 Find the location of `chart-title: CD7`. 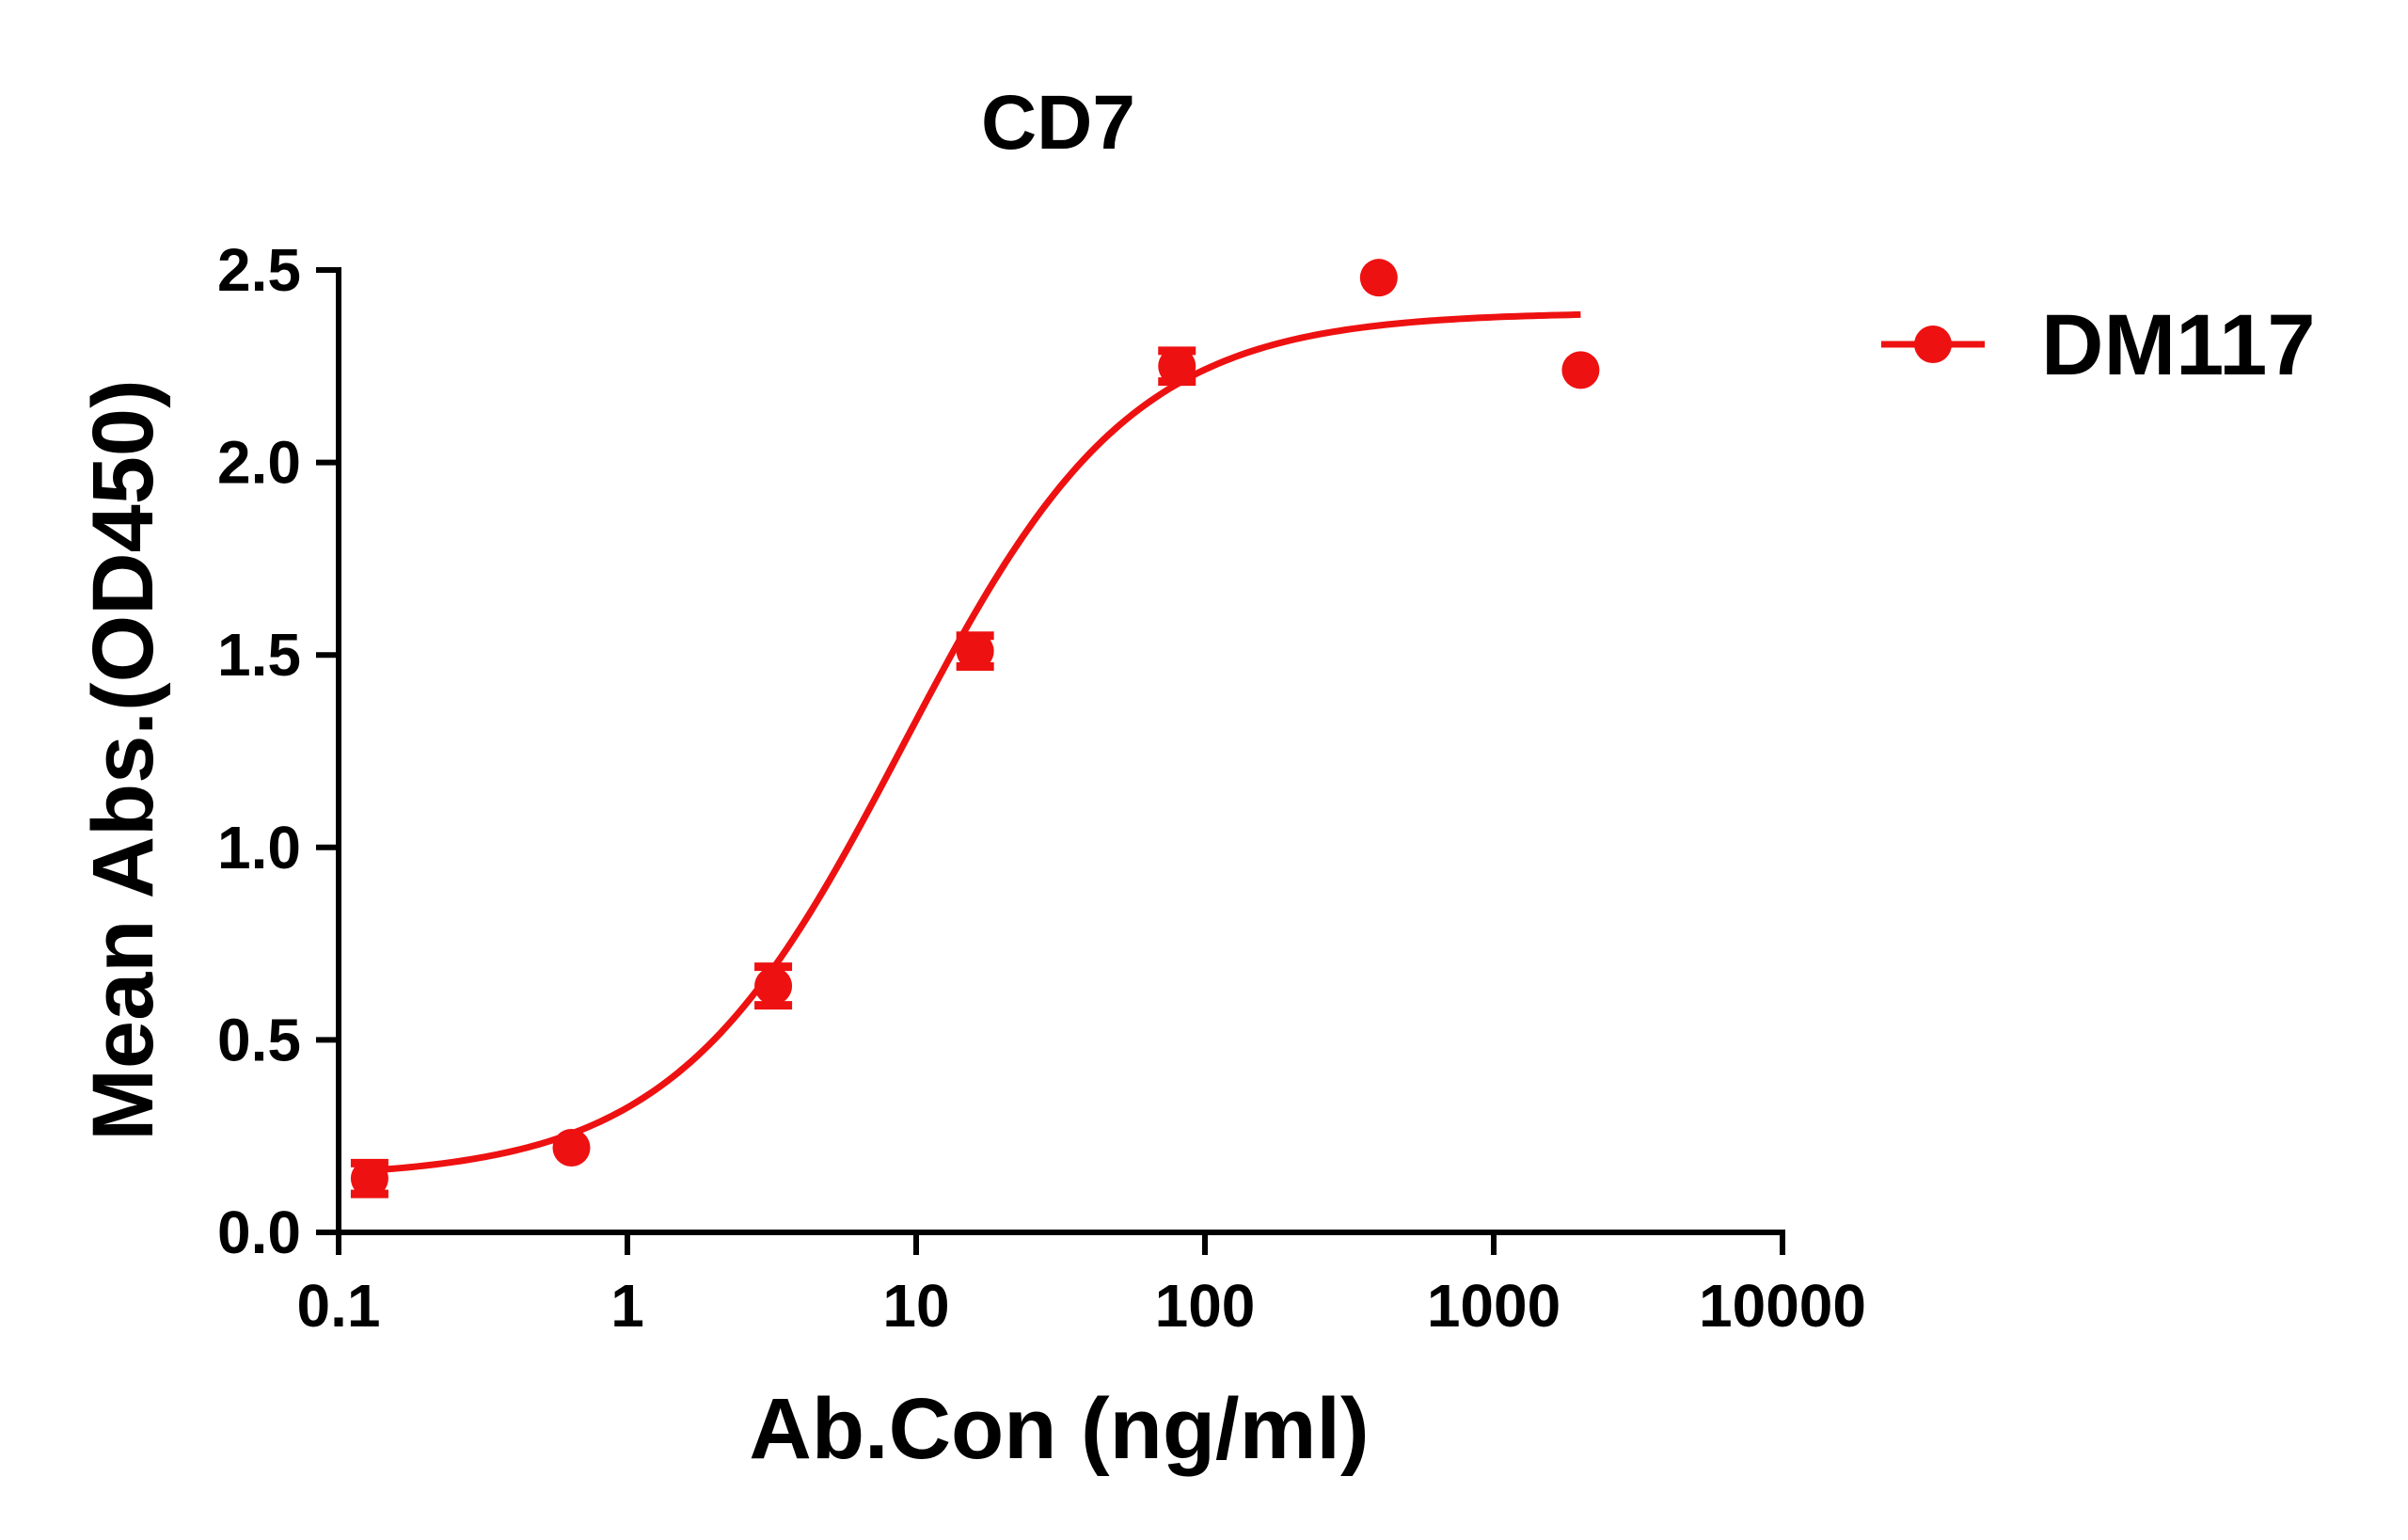

chart-title: CD7 is located at coordinates (1058, 123).